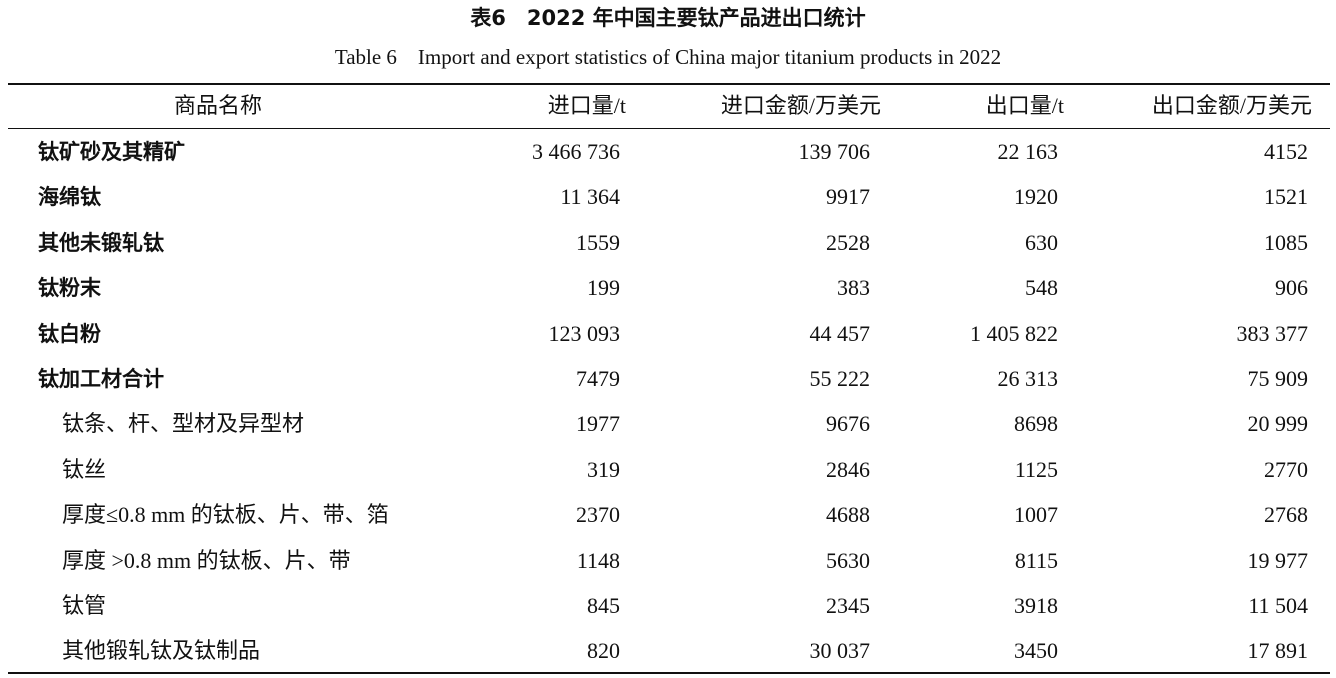 Image resolution: width=1336 pixels, height=678 pixels. Describe the element at coordinates (669, 84) in the screenshot. I see `top-rule` at that location.